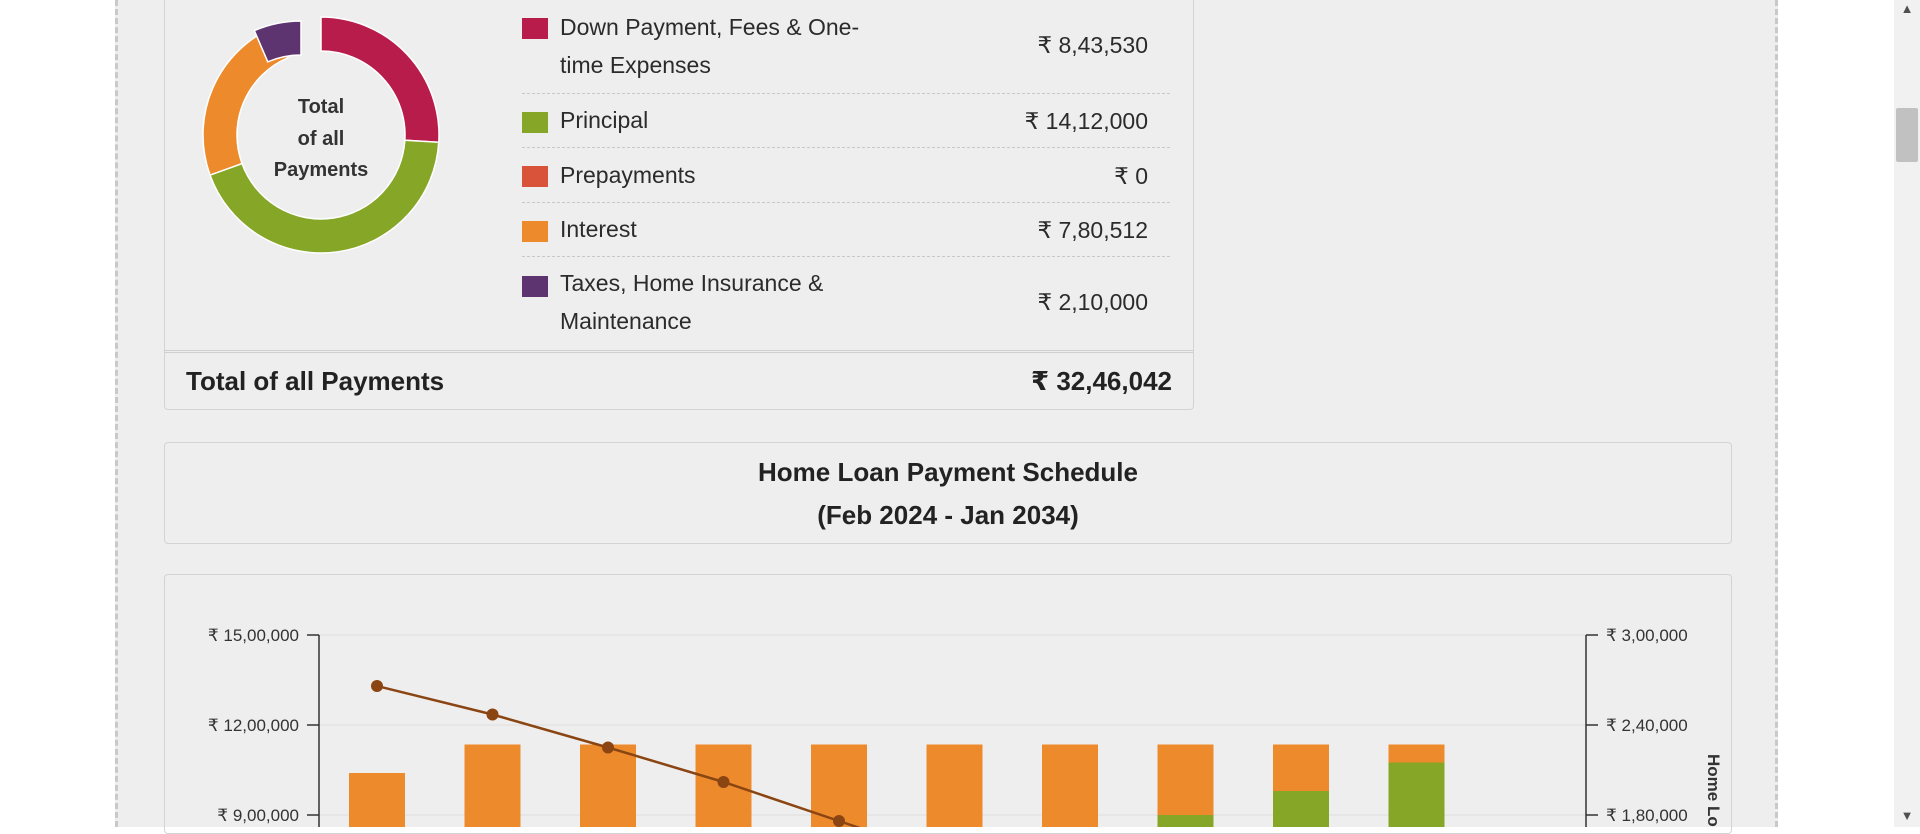 Image resolution: width=1920 pixels, height=834 pixels. Describe the element at coordinates (535, 176) in the screenshot. I see `prepayments-swatch` at that location.